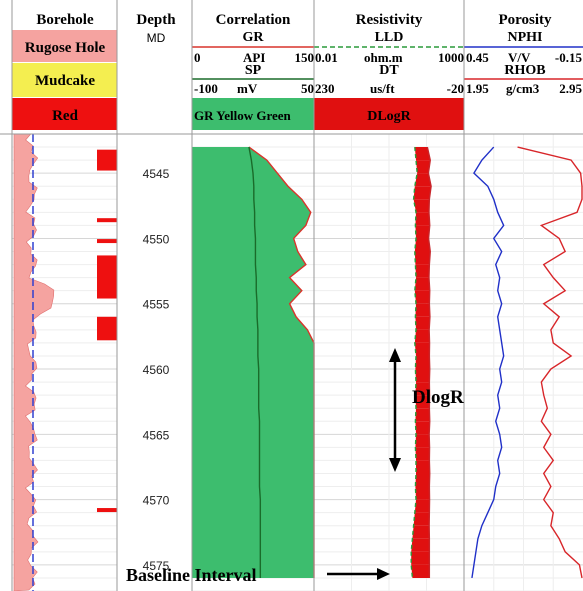 The image size is (583, 591). What do you see at coordinates (305, 57) in the screenshot?
I see `gr-max: 150` at bounding box center [305, 57].